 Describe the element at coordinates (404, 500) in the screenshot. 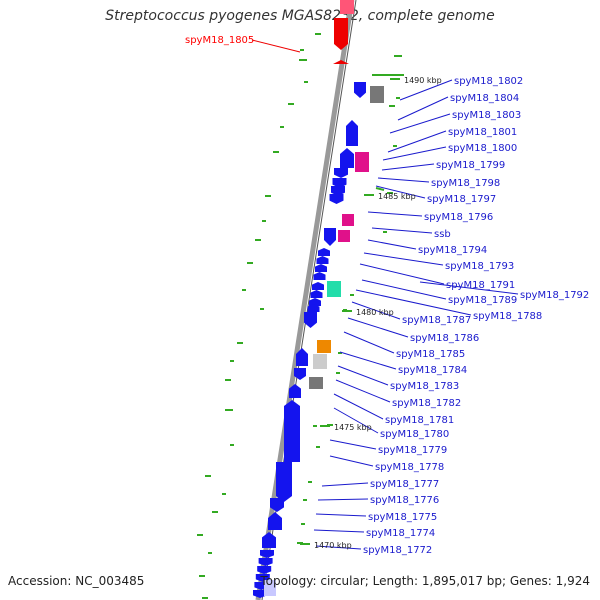

I see `label-spyM18_1776: spyM18_1776` at that location.